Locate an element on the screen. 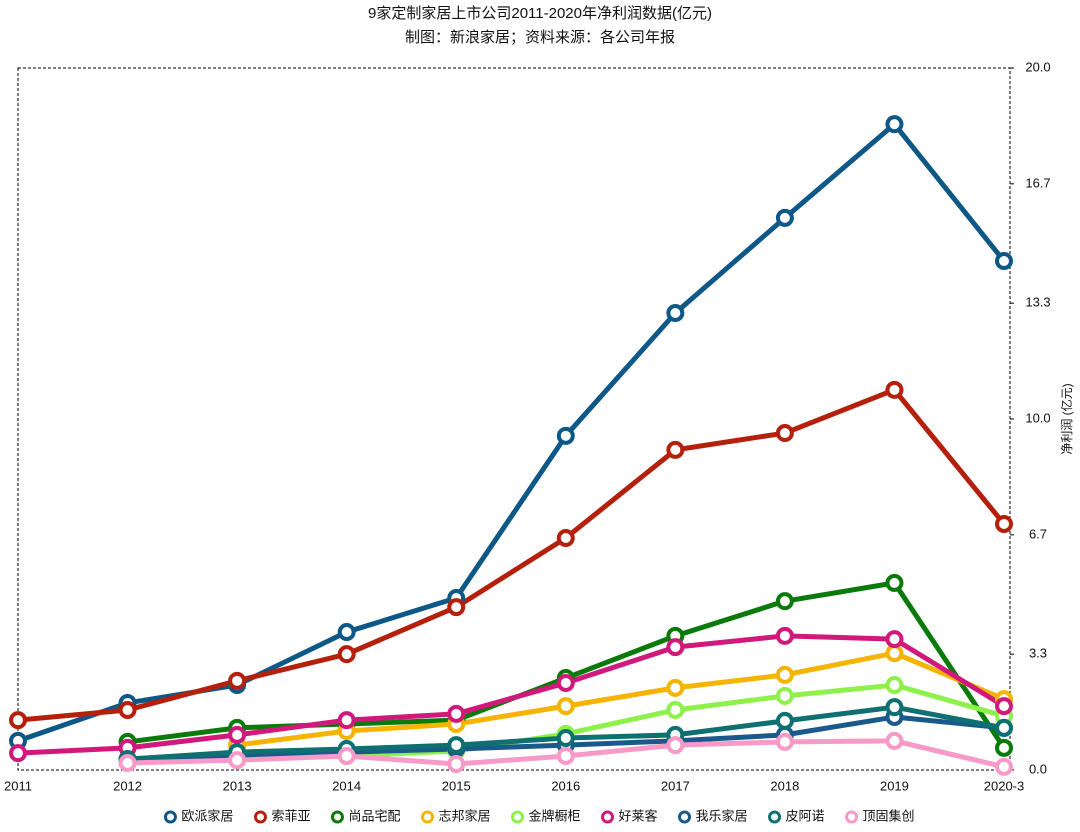 Image resolution: width=1080 pixels, height=832 pixels. y-tick-label: 10.0 is located at coordinates (1037, 417).